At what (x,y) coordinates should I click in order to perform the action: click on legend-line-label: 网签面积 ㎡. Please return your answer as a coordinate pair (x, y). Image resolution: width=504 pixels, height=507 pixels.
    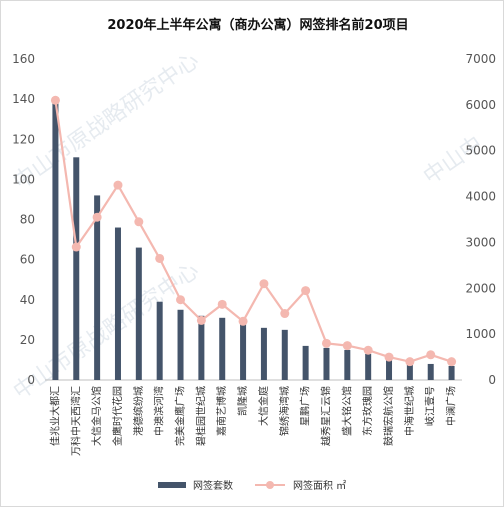
    Looking at the image, I should click on (319, 485).